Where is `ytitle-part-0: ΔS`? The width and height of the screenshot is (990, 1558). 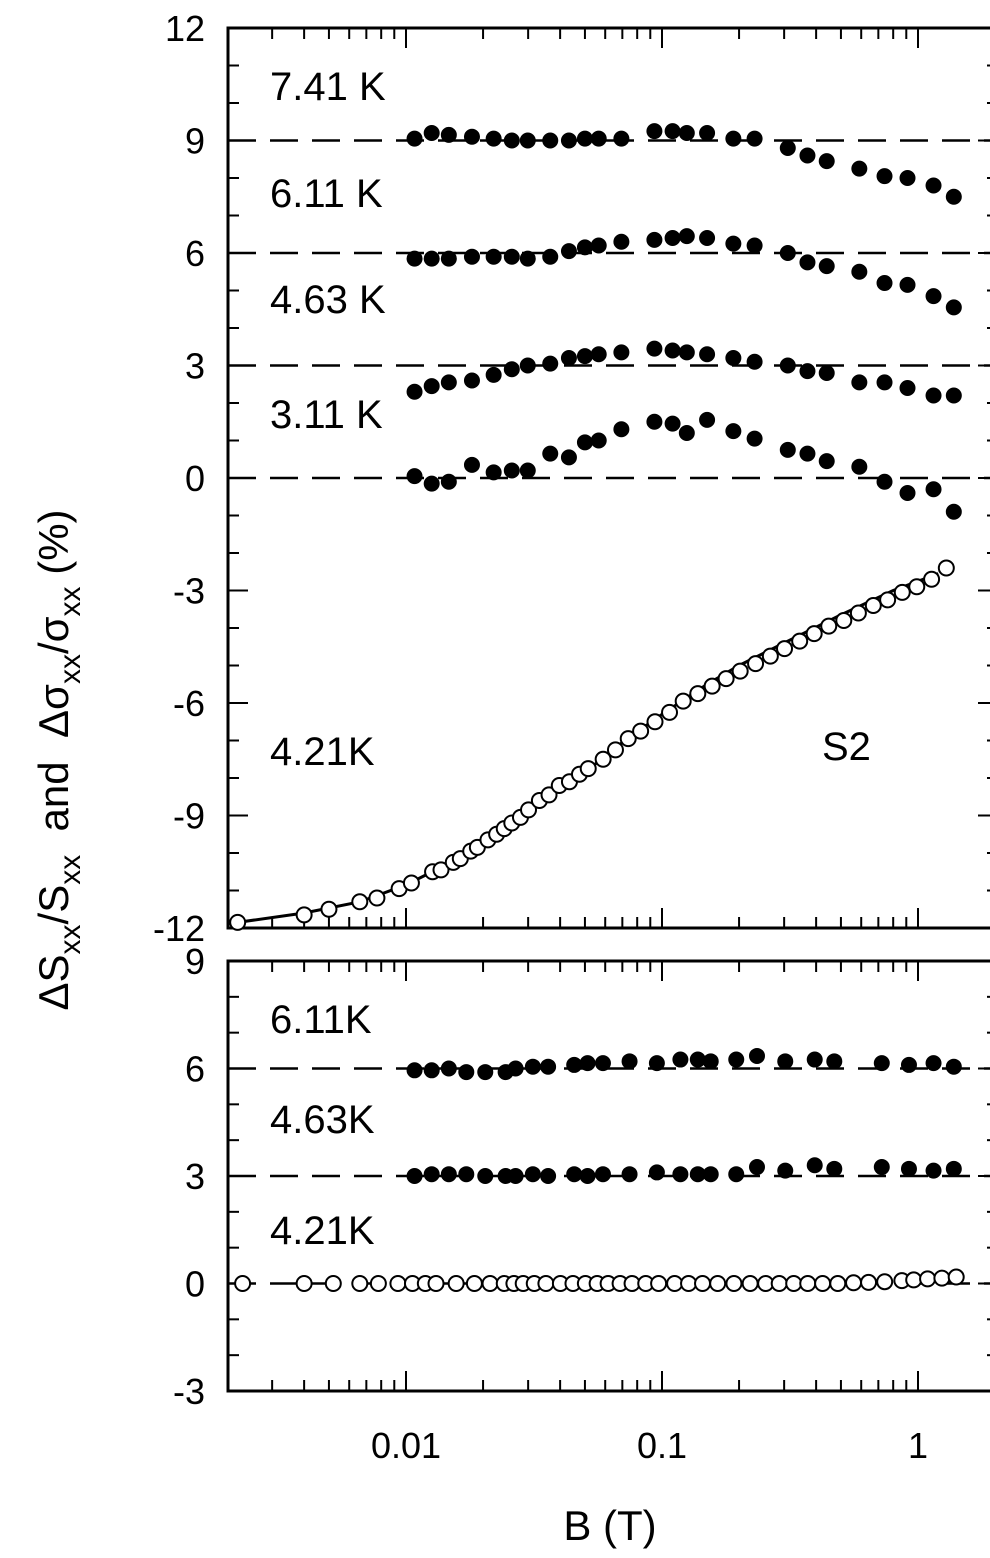 ytitle-part-0: ΔS is located at coordinates (53, 982).